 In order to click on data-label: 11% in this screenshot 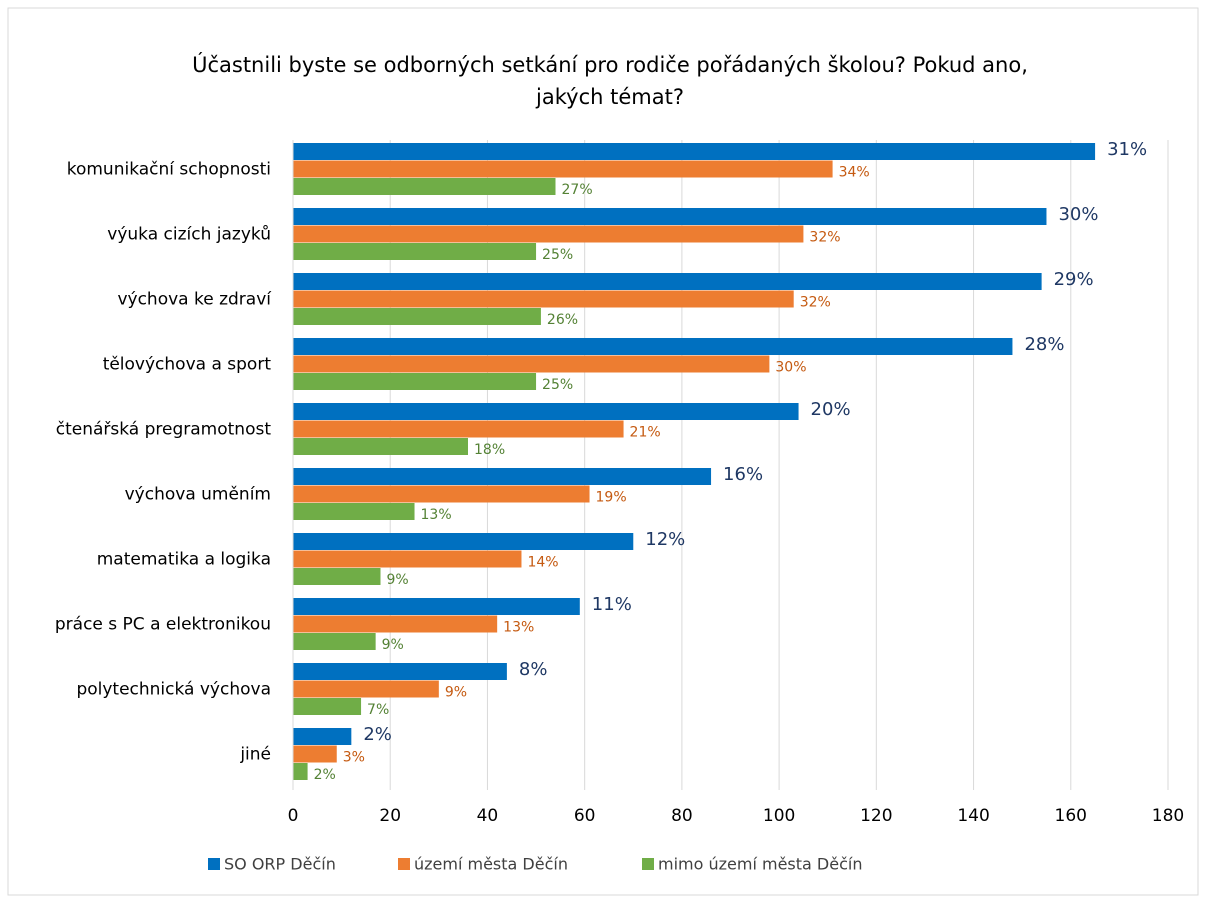, I will do `click(612, 604)`.